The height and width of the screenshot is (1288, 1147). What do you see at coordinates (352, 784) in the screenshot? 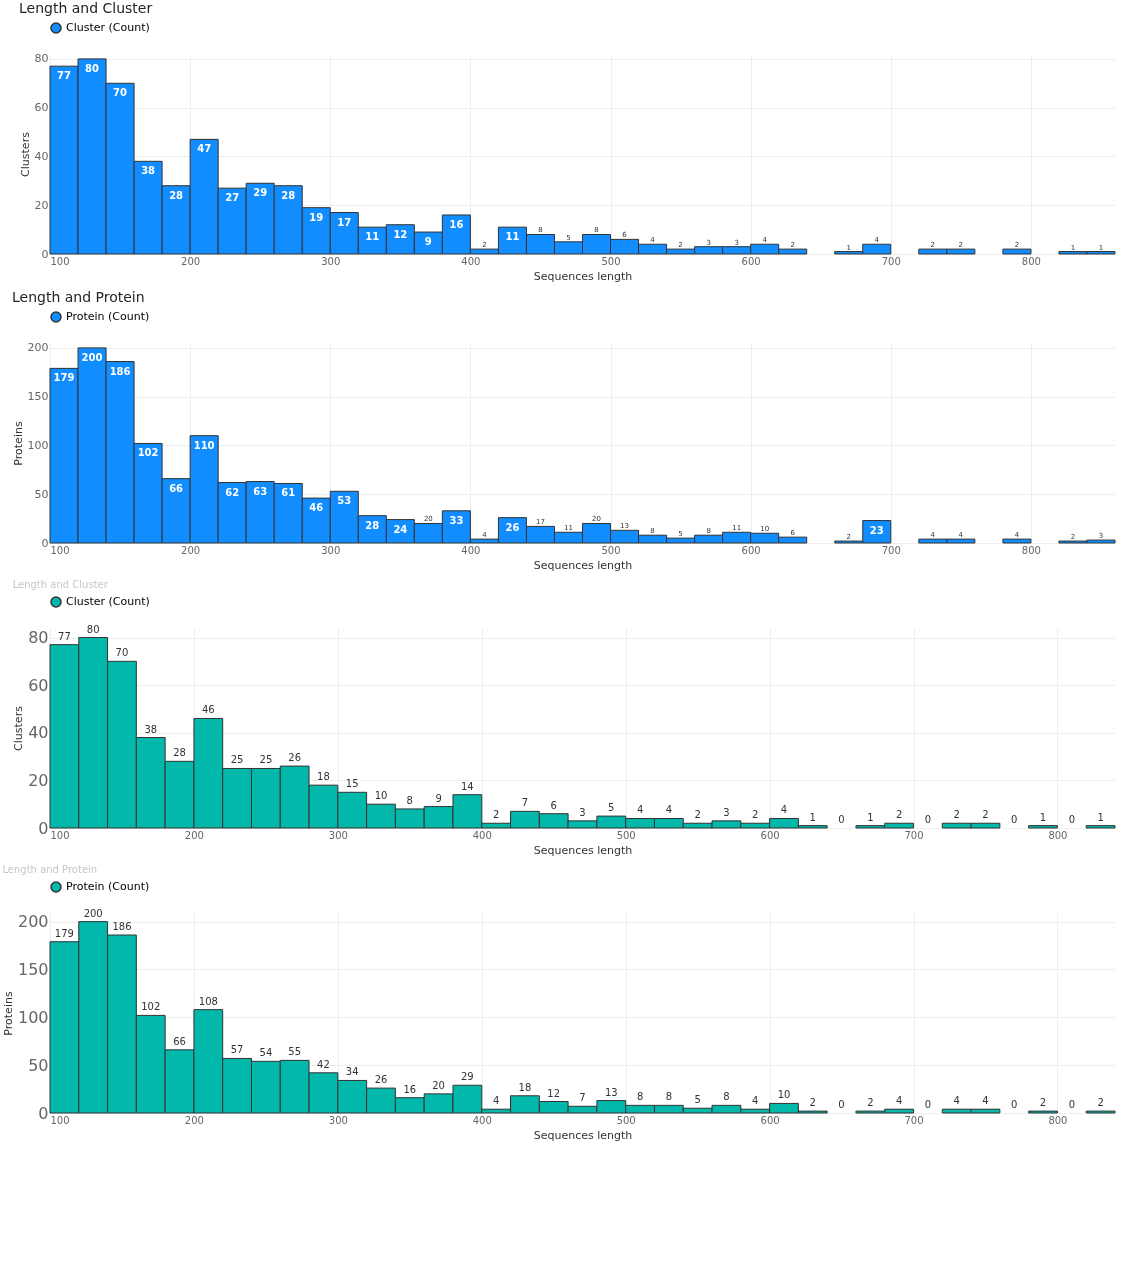
I see `data-label: 15` at bounding box center [352, 784].